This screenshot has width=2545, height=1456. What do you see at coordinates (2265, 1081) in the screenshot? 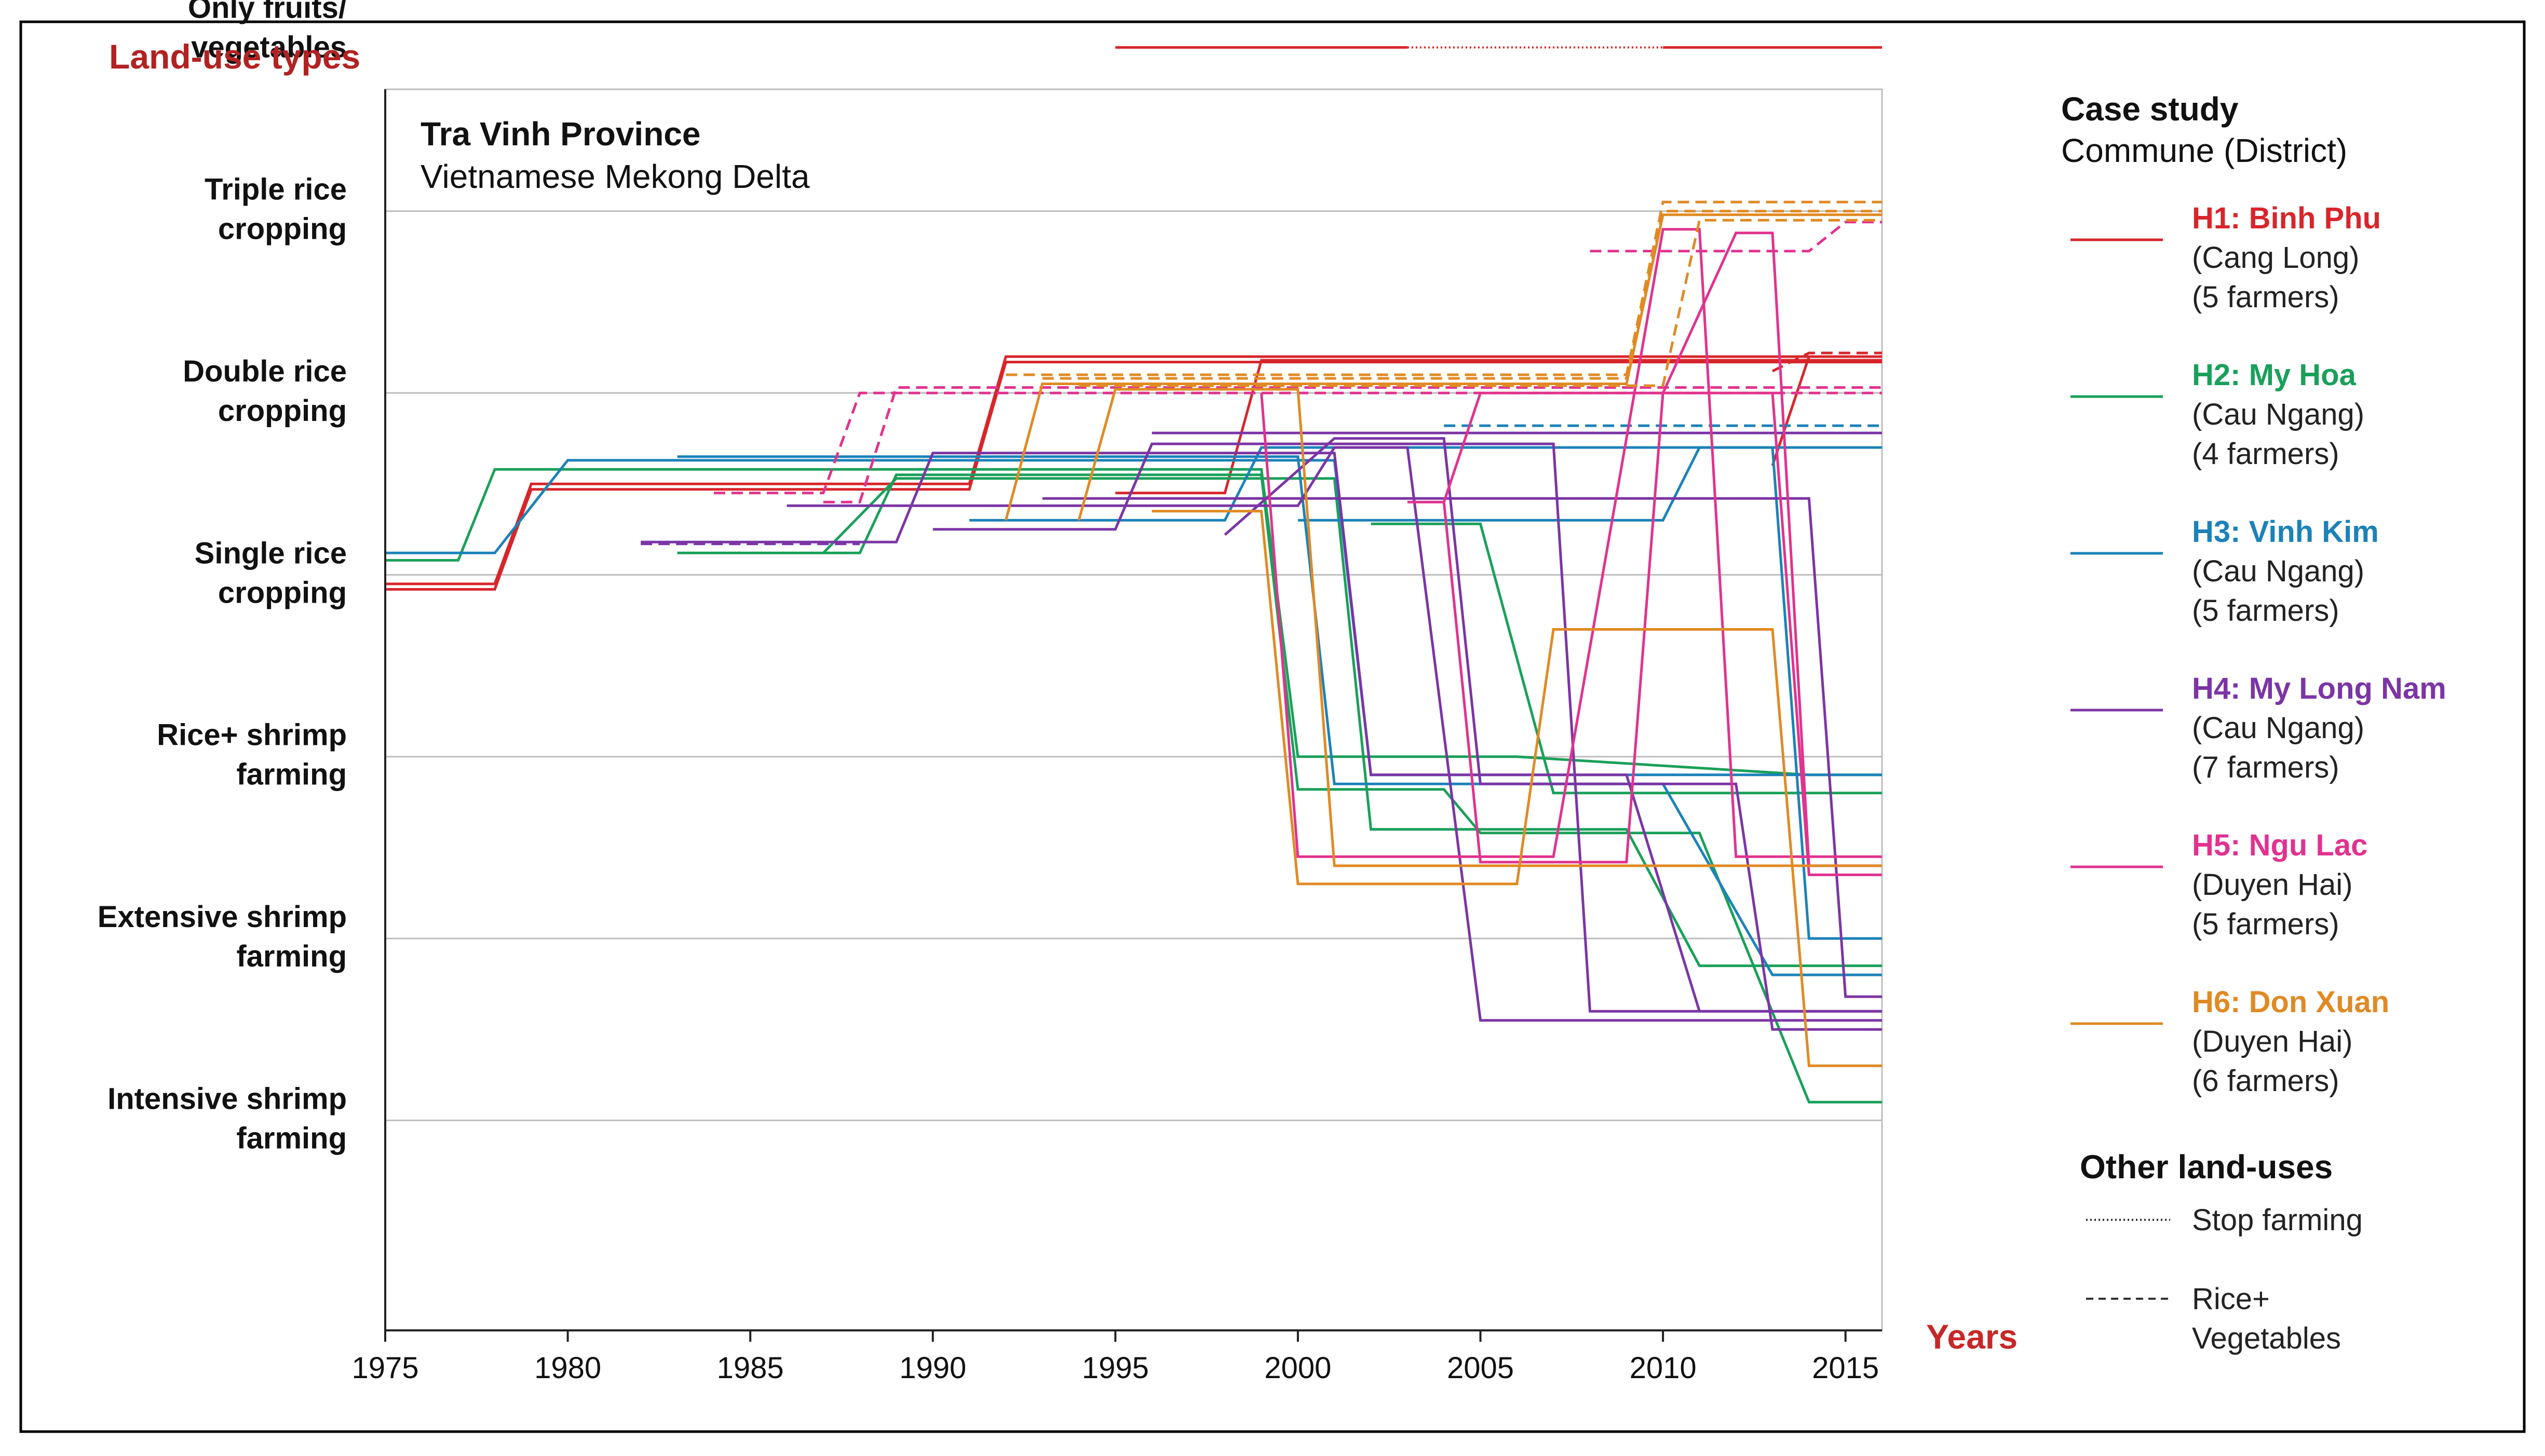
I see `legend-farmers-H6: (6 farmers)` at bounding box center [2265, 1081].